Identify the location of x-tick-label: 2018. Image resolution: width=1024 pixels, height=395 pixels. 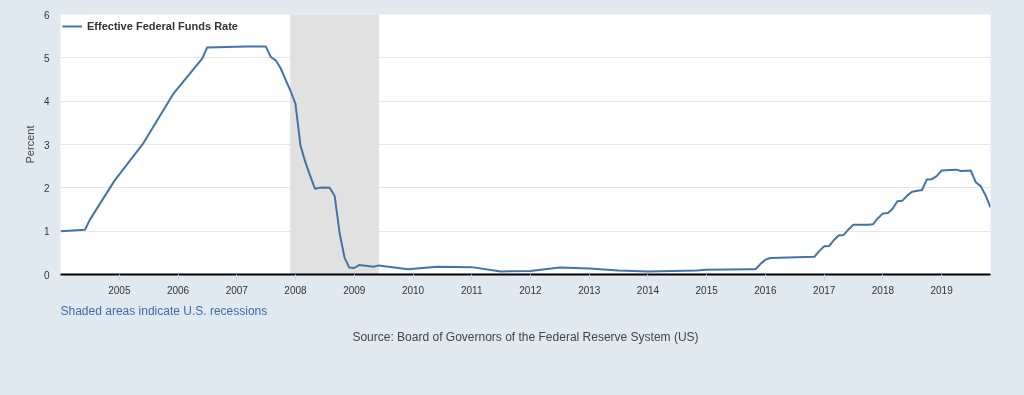
(883, 290).